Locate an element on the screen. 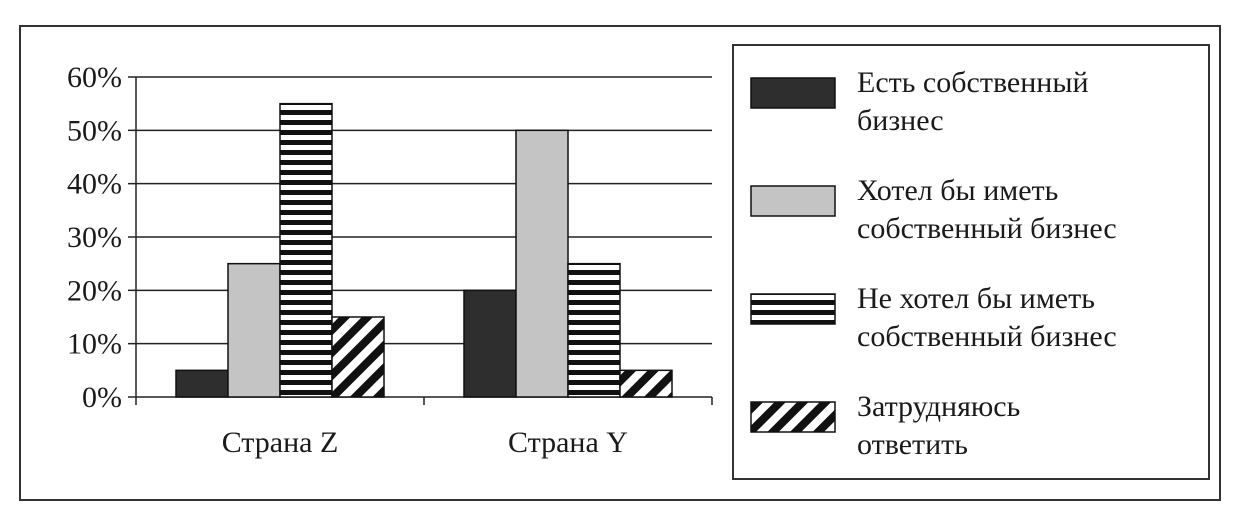  y-tick-label: 30% is located at coordinates (94, 237).